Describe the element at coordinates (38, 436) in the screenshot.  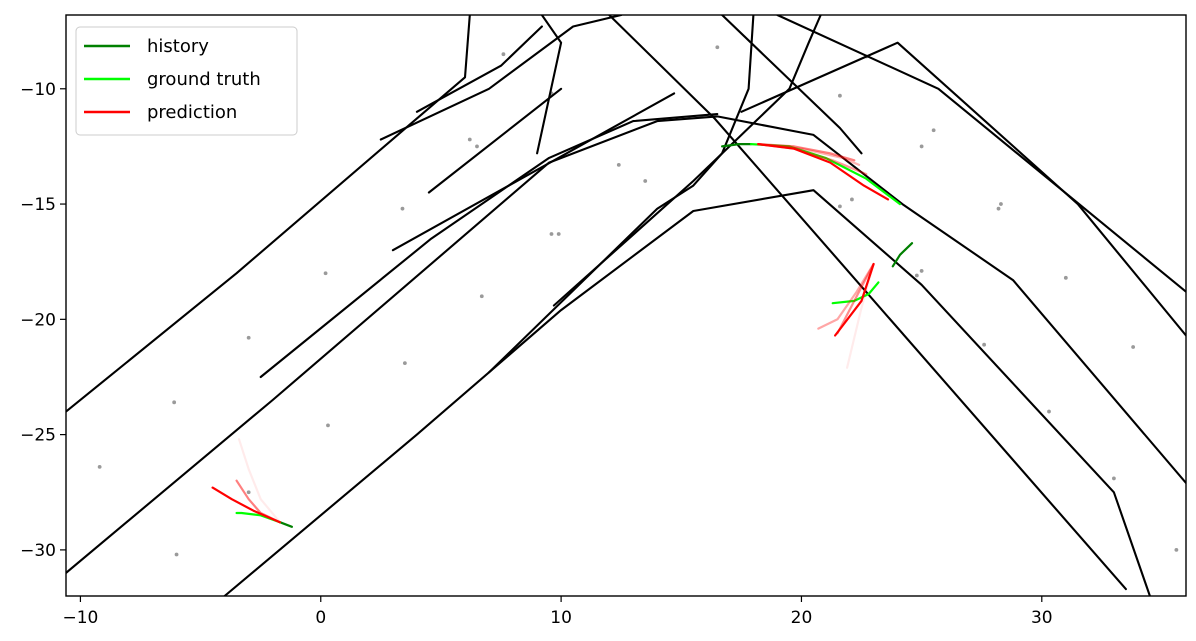
I see `y-tick-label: −25` at that location.